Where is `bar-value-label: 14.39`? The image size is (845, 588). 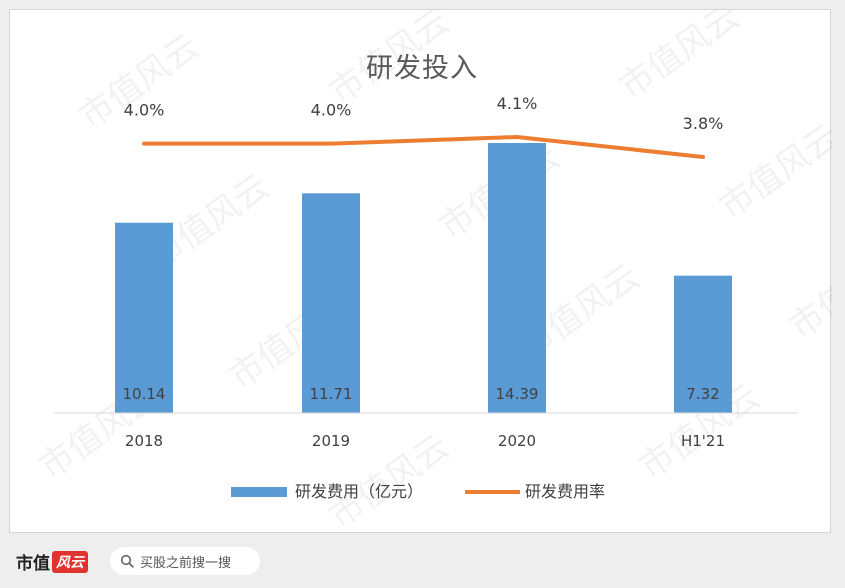 bar-value-label: 14.39 is located at coordinates (517, 394).